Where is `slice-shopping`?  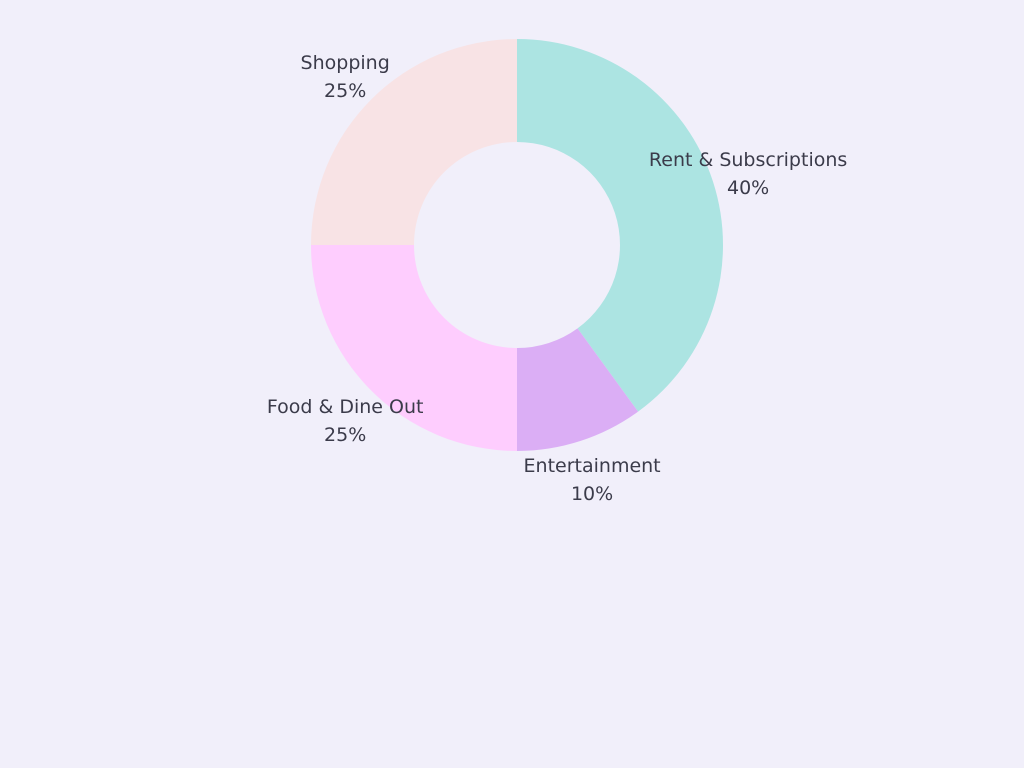
slice-shopping is located at coordinates (414, 142).